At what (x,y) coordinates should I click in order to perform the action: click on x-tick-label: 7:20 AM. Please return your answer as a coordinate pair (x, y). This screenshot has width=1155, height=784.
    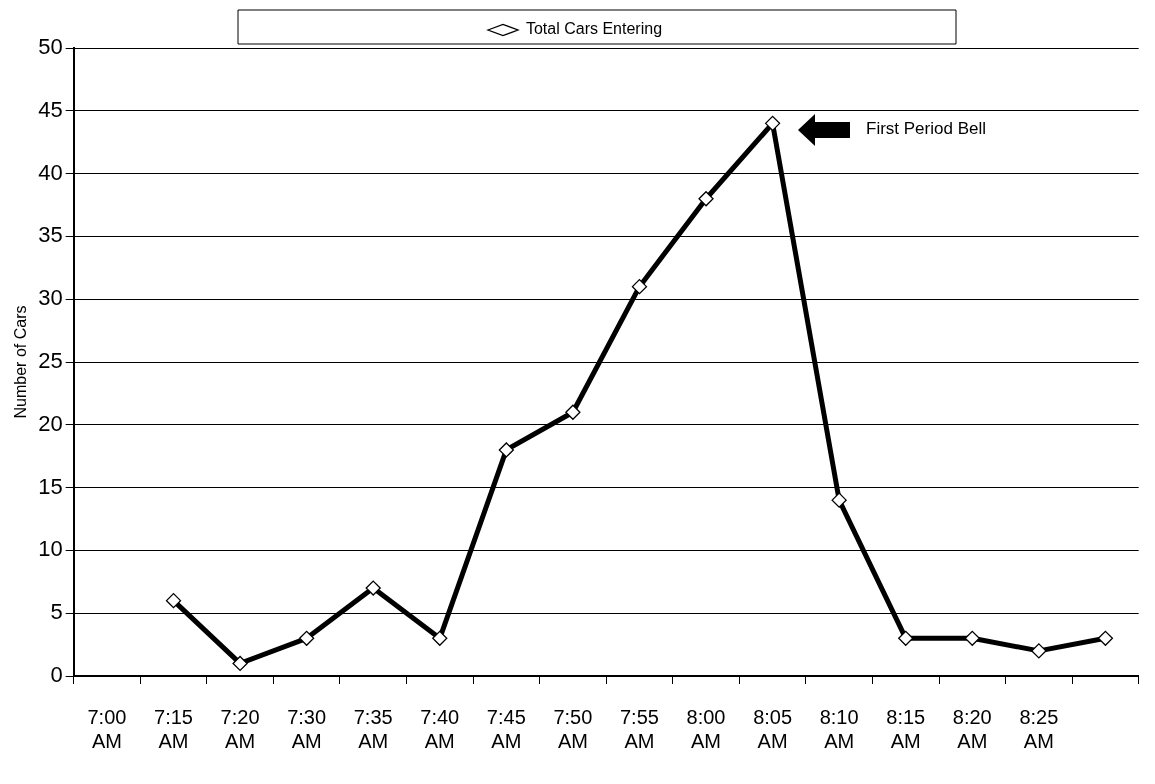
    Looking at the image, I should click on (240, 728).